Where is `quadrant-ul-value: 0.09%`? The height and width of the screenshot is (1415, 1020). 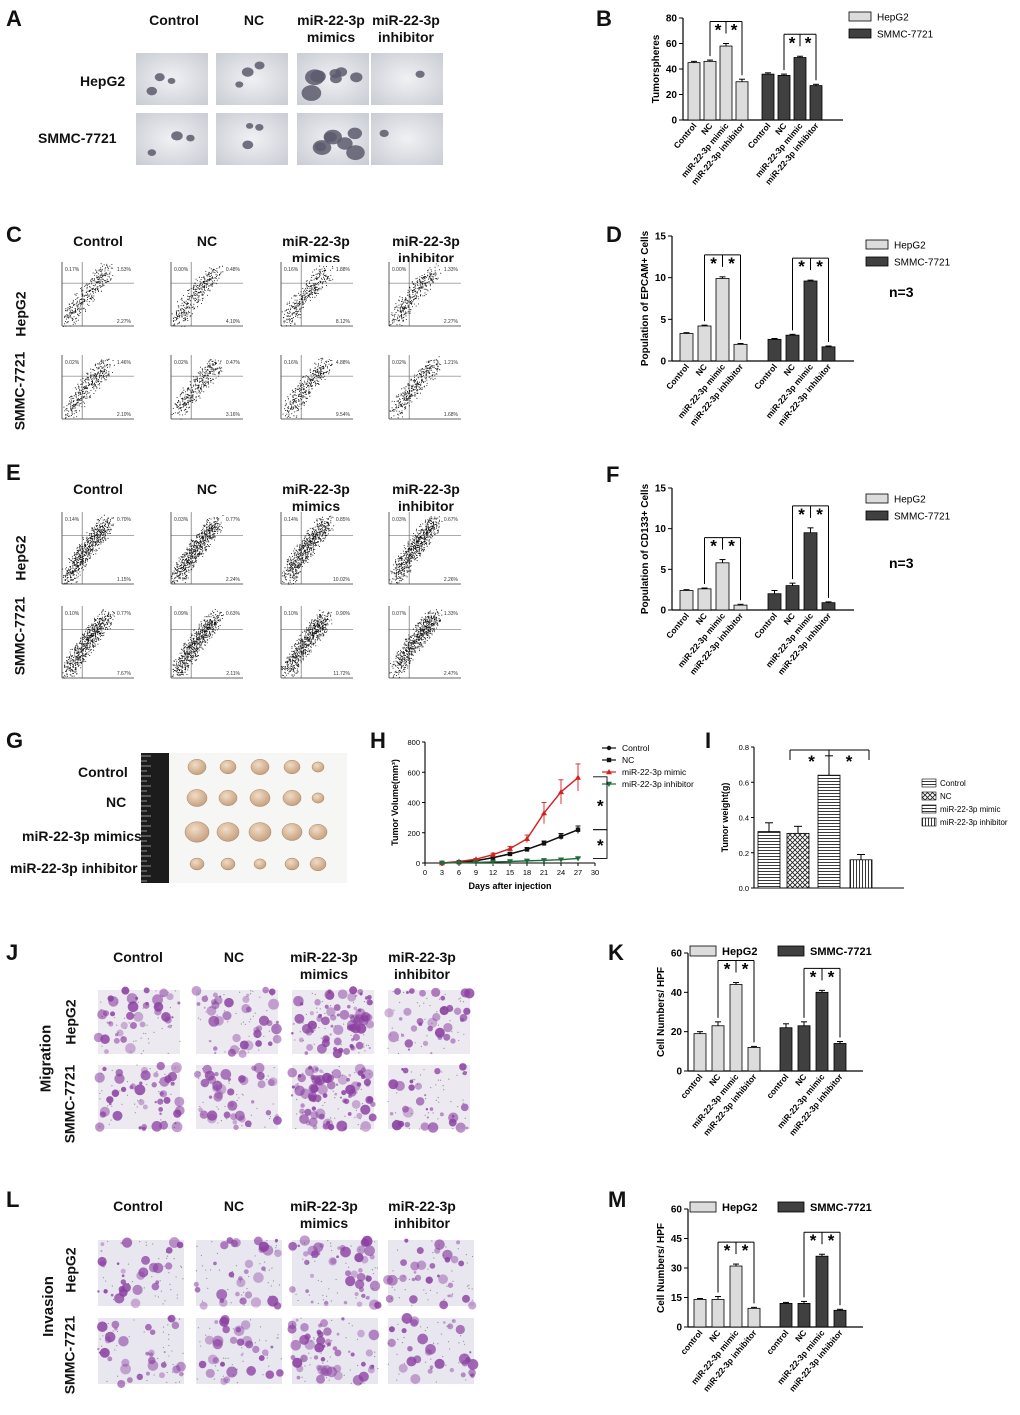
quadrant-ul-value: 0.09% is located at coordinates (181, 614).